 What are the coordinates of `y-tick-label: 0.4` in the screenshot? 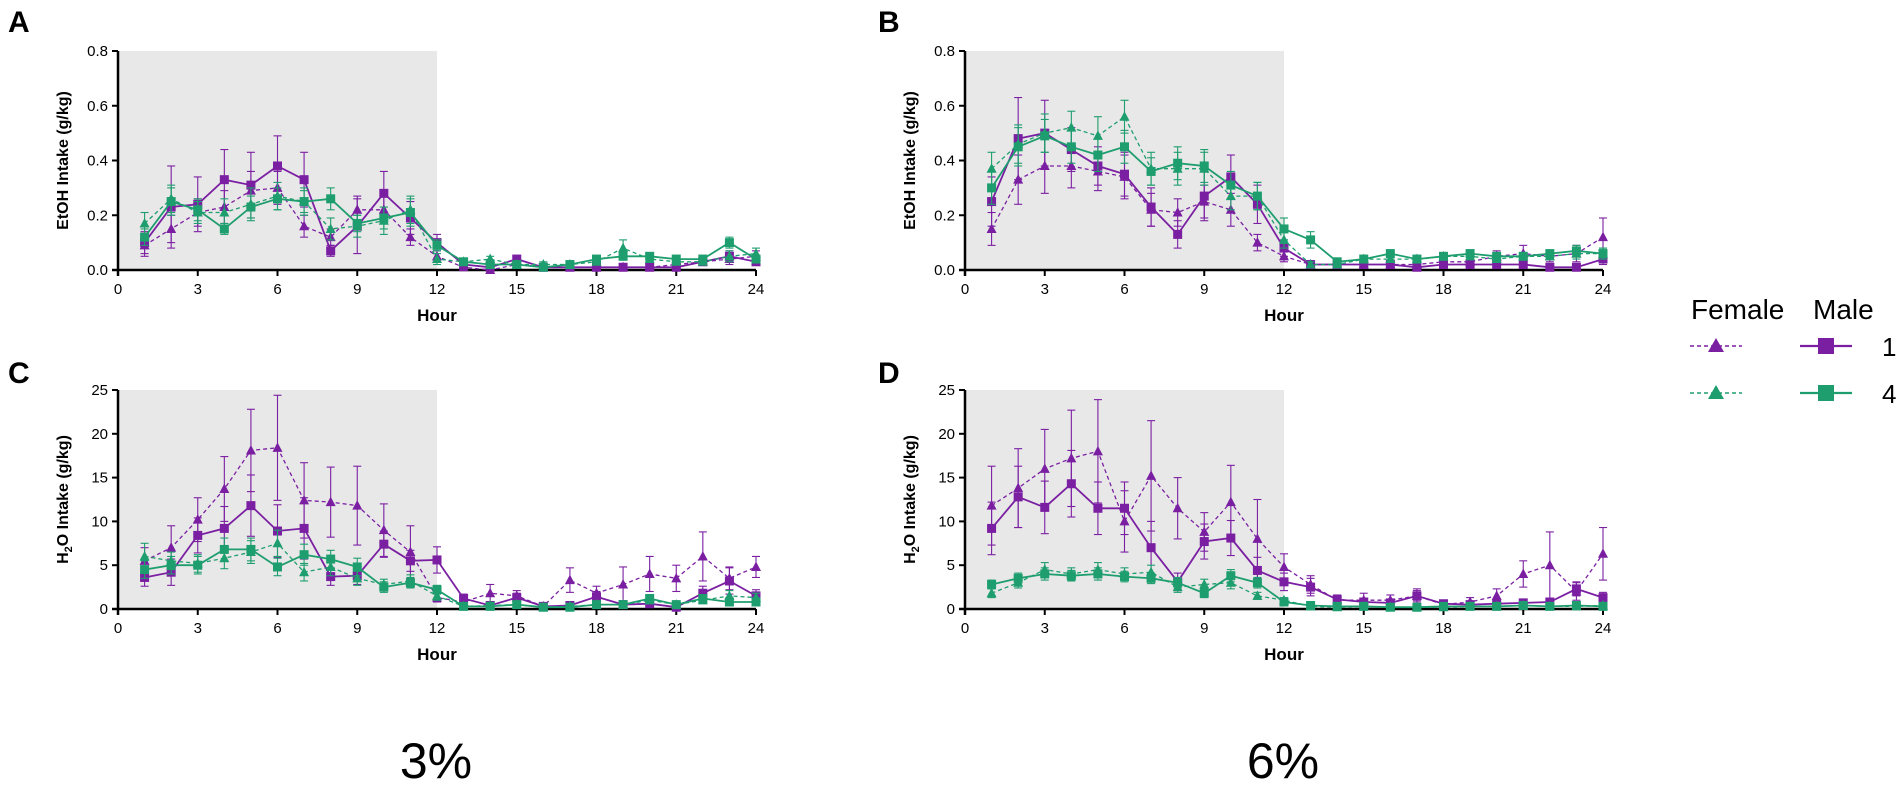 It's located at (97, 161).